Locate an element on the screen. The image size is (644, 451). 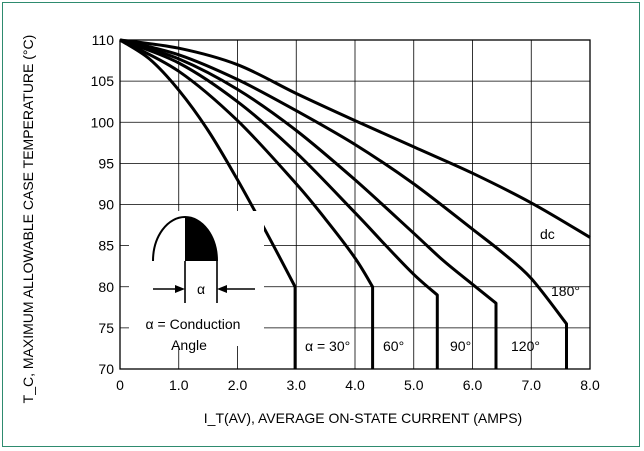
conduction-label-line2: Angle is located at coordinates (189, 345).